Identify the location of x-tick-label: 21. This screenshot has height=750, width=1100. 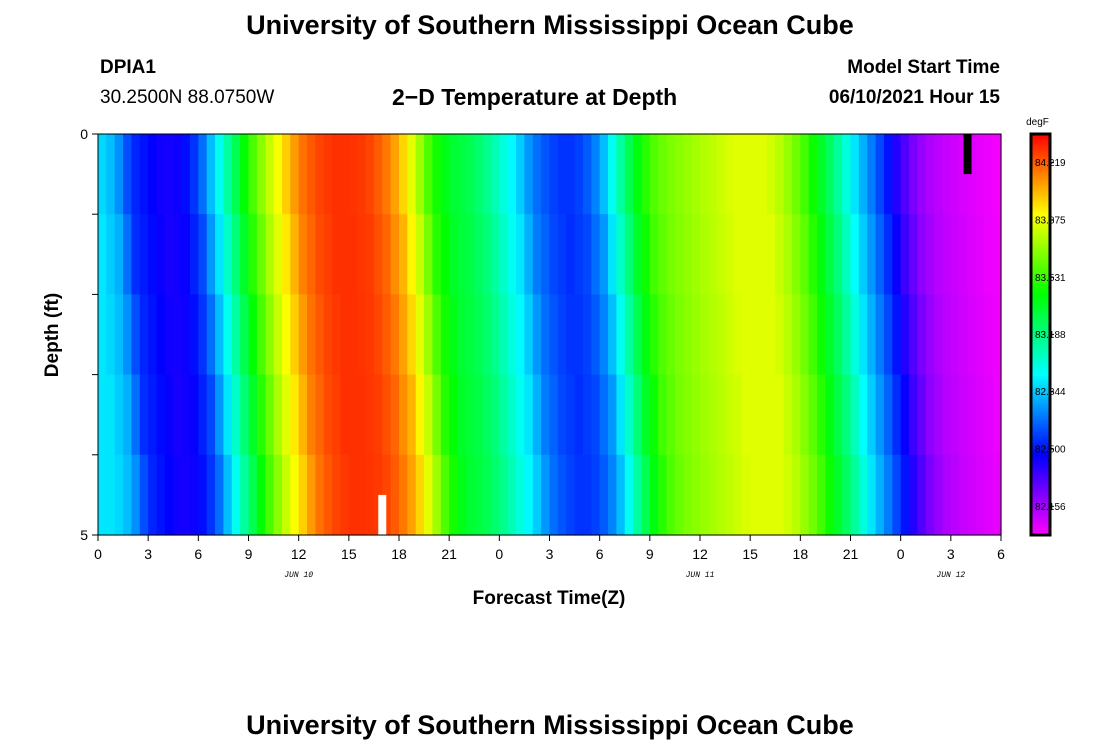
(851, 554).